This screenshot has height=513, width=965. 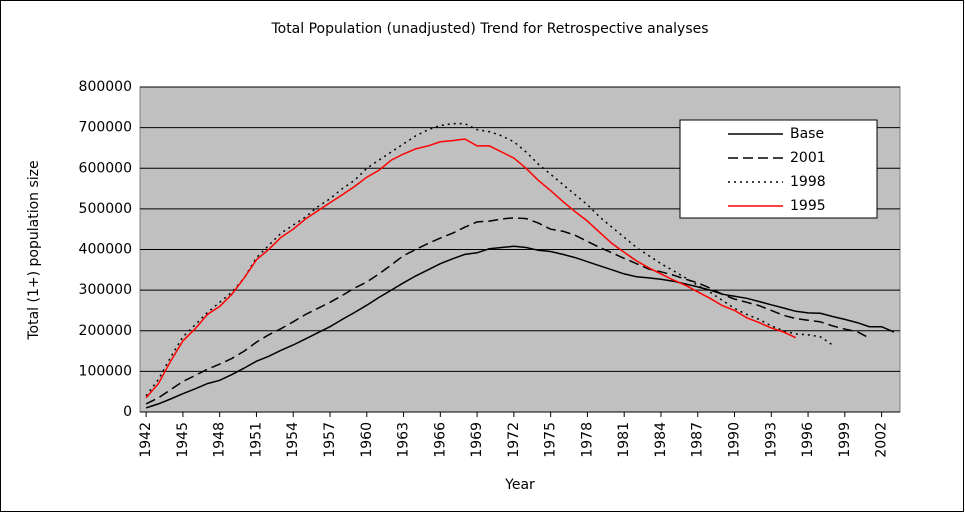 What do you see at coordinates (882, 440) in the screenshot?
I see `x-tick-label: 2002` at bounding box center [882, 440].